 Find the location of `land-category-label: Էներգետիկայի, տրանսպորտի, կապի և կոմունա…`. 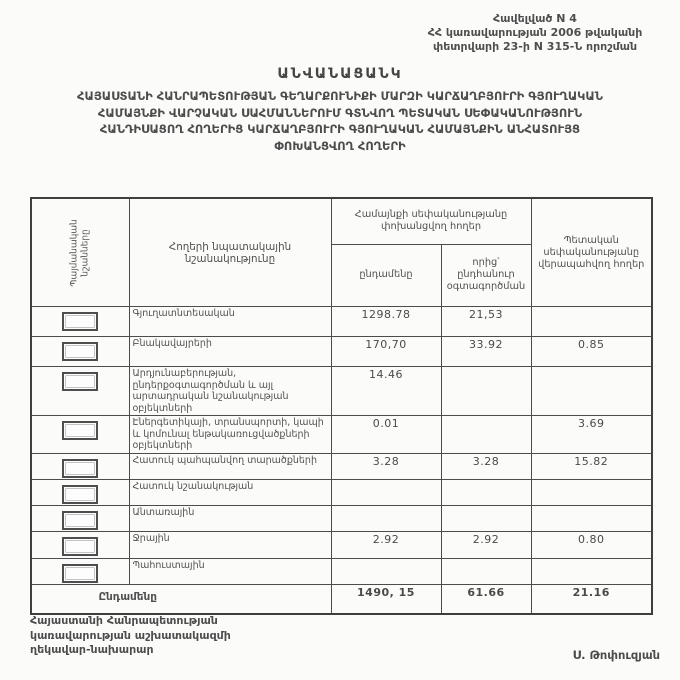

land-category-label: Էներգետիկայի, տրանսպորտի, կապի և կոմունա… is located at coordinates (230, 434).